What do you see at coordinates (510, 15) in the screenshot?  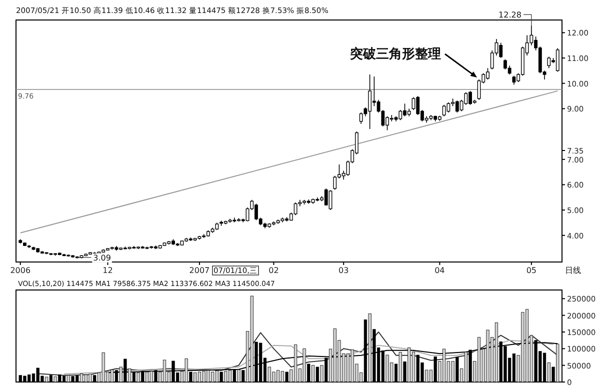 I see `annotation: 12.28` at bounding box center [510, 15].